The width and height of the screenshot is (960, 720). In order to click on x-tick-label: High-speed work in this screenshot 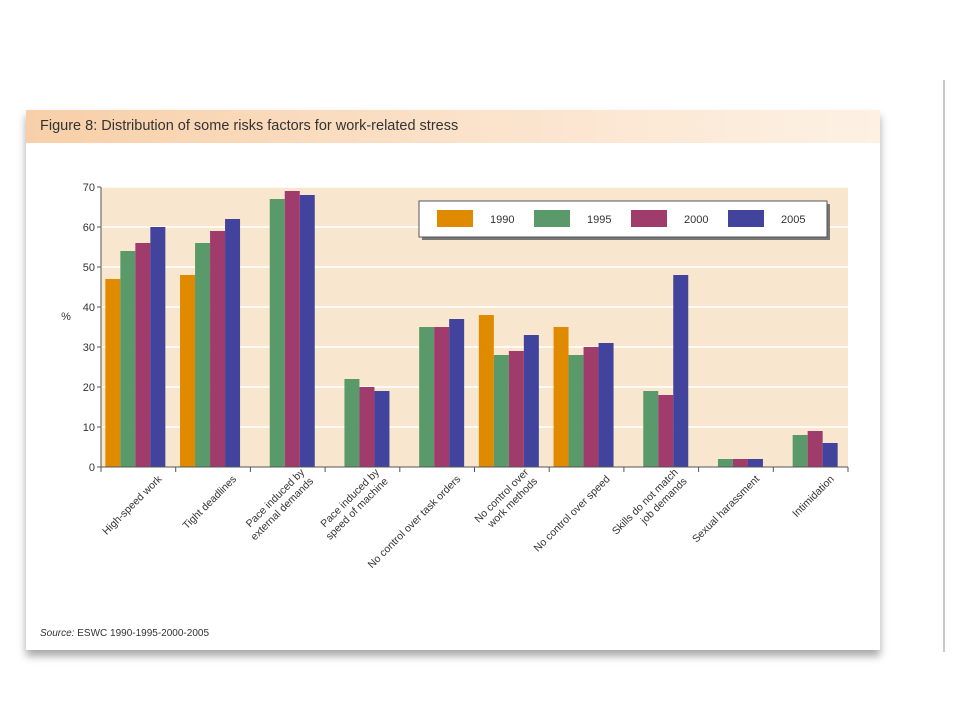, I will do `click(132, 505)`.